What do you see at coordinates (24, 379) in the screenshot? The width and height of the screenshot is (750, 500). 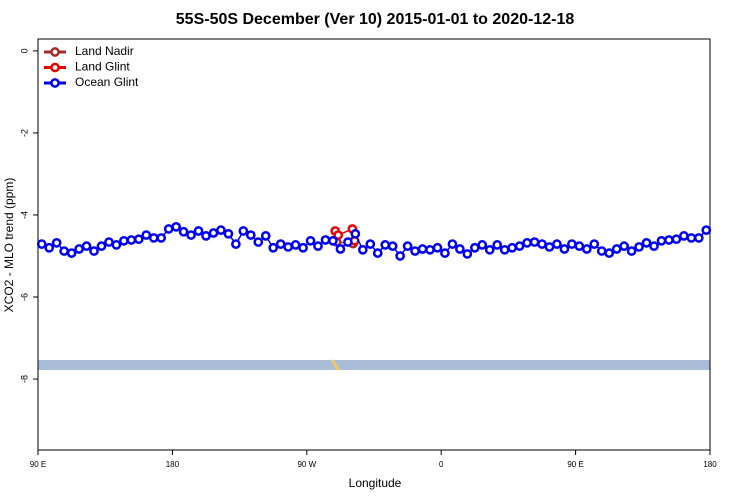 I see `y-tick-label: -8` at bounding box center [24, 379].